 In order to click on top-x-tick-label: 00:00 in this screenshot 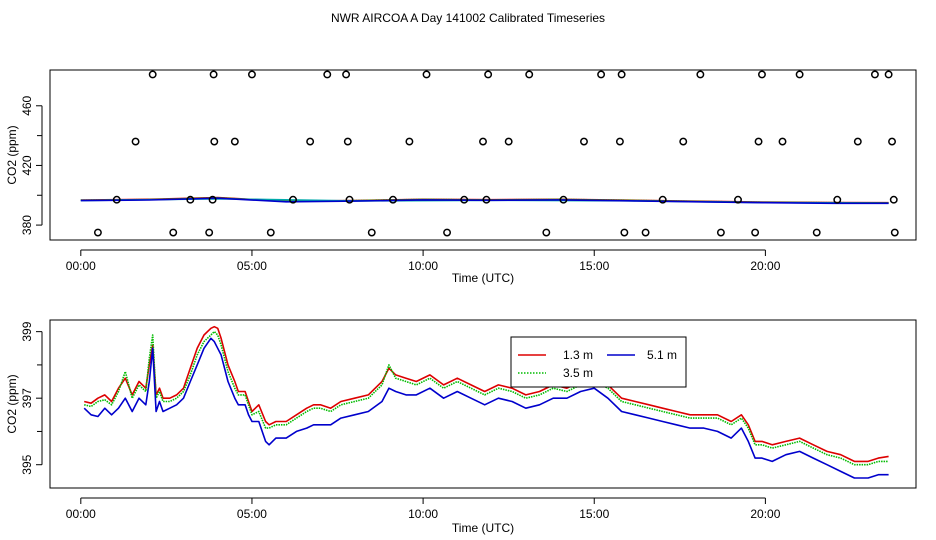, I will do `click(81, 266)`.